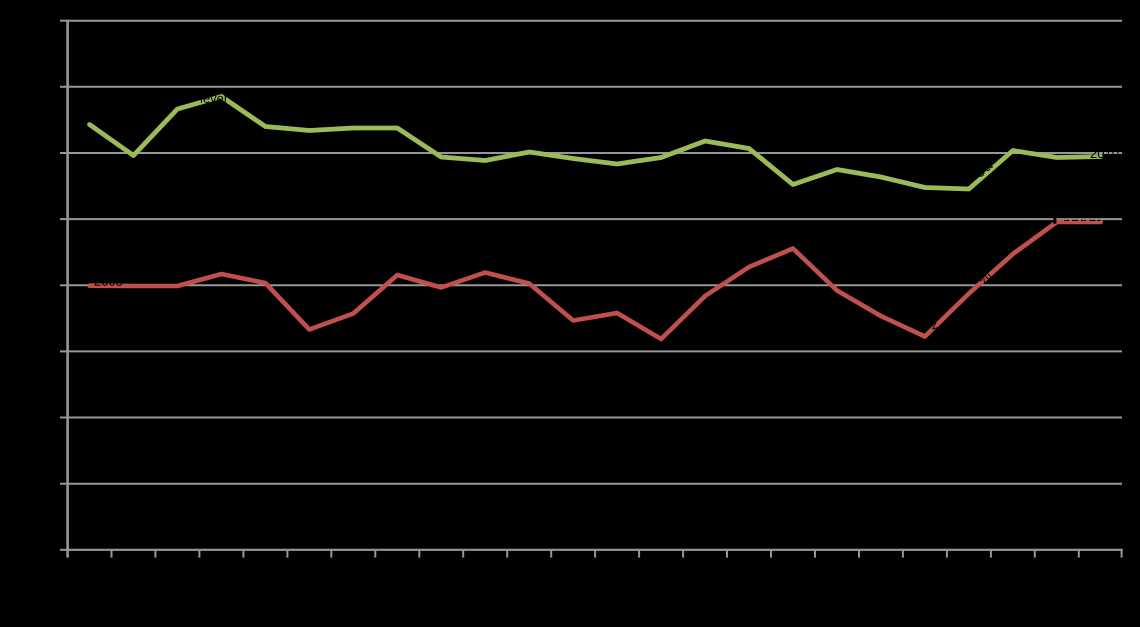  Describe the element at coordinates (108, 281) in the screenshot. I see `svg-text: 2005` at that location.